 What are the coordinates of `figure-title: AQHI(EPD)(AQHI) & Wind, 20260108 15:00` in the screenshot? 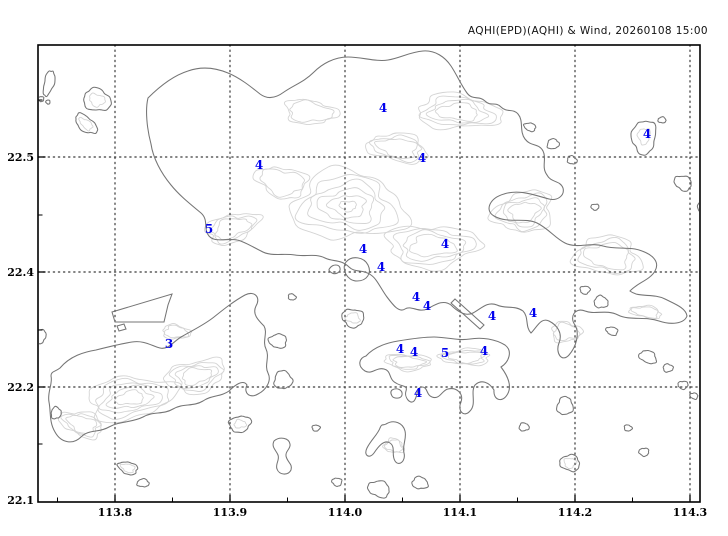 It's located at (588, 31).